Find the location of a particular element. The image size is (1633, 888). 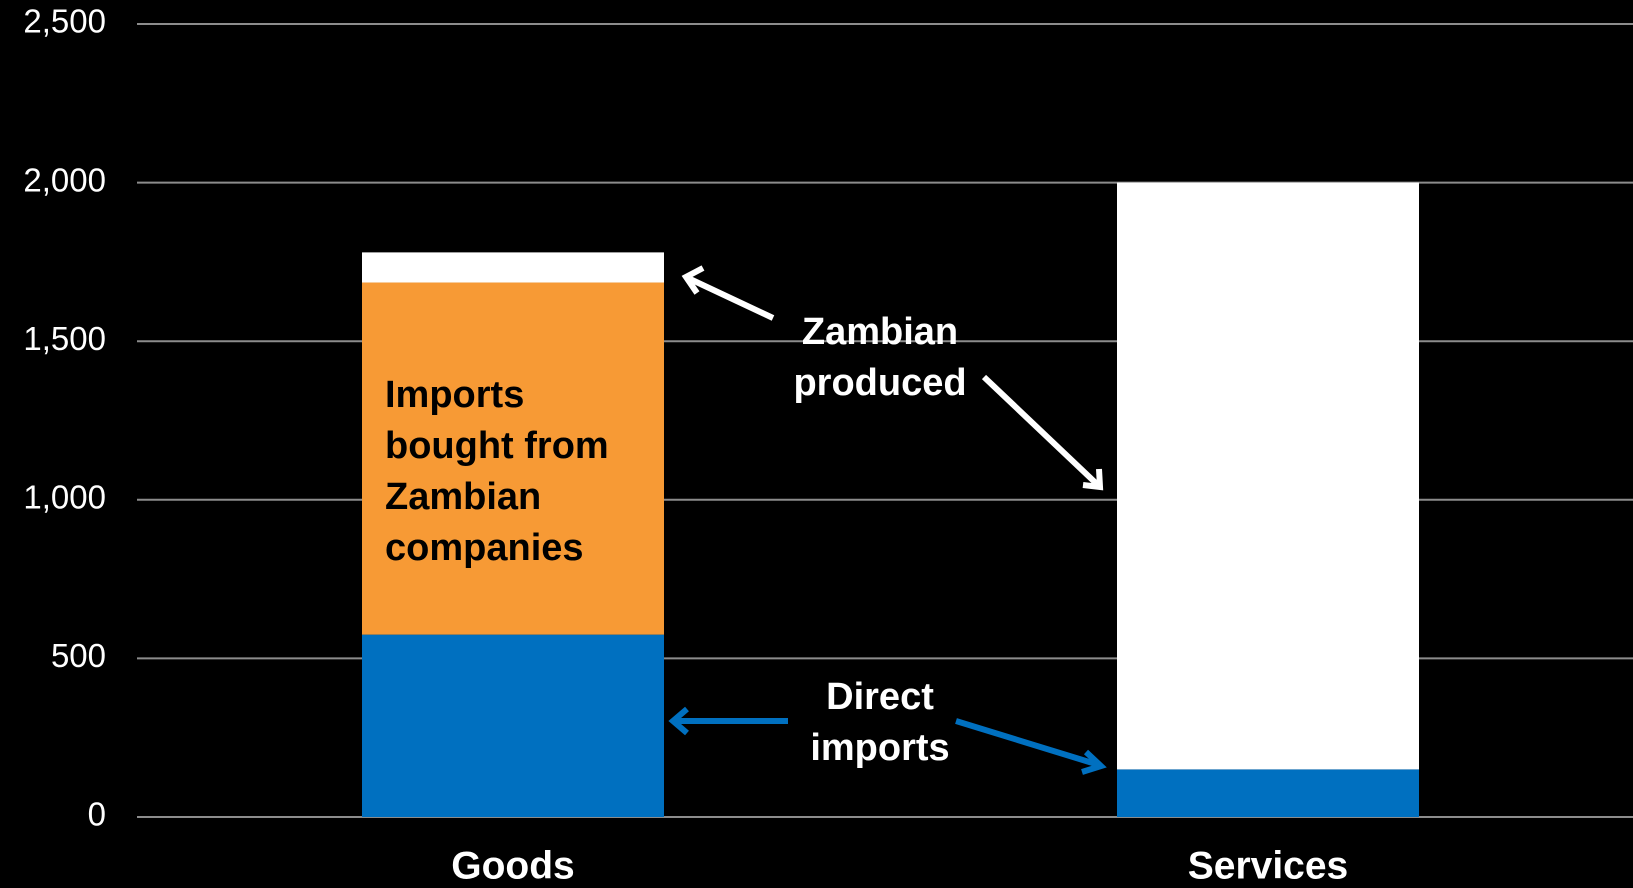

annotation: Direct imports is located at coordinates (880, 722).